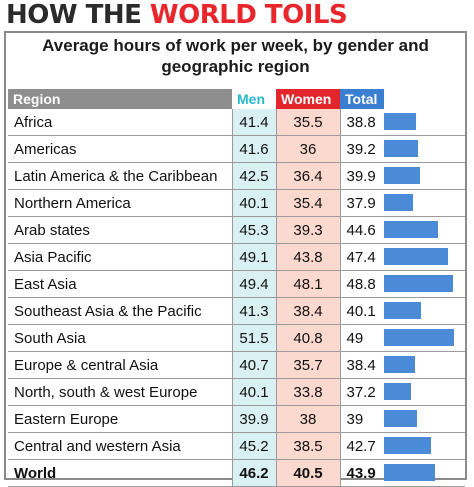  Describe the element at coordinates (254, 311) in the screenshot. I see `men-value: 41.3` at that location.